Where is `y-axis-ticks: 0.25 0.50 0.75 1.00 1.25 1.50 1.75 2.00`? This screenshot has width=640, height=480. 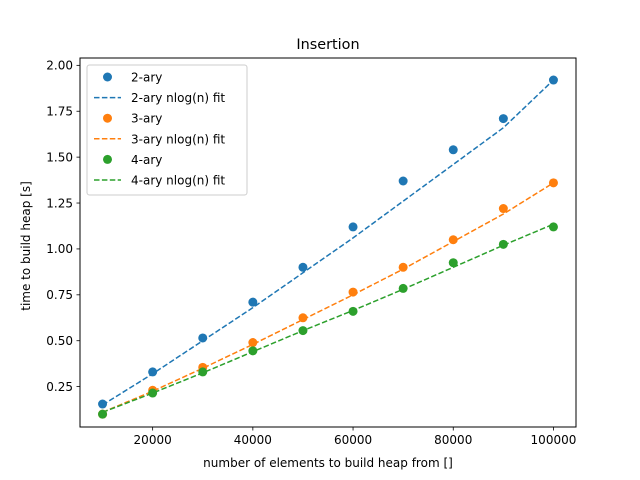 y-axis-ticks: 0.25 0.50 0.75 1.00 1.25 1.50 1.75 2.00 is located at coordinates (63, 226).